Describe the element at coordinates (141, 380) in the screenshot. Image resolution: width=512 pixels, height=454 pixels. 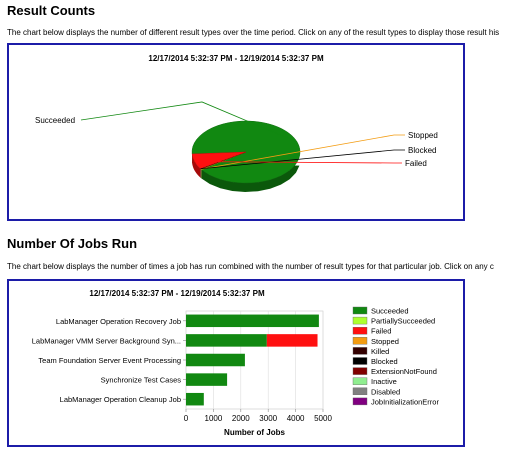
I see `y-category-label: Synchronize Test Cases` at that location.